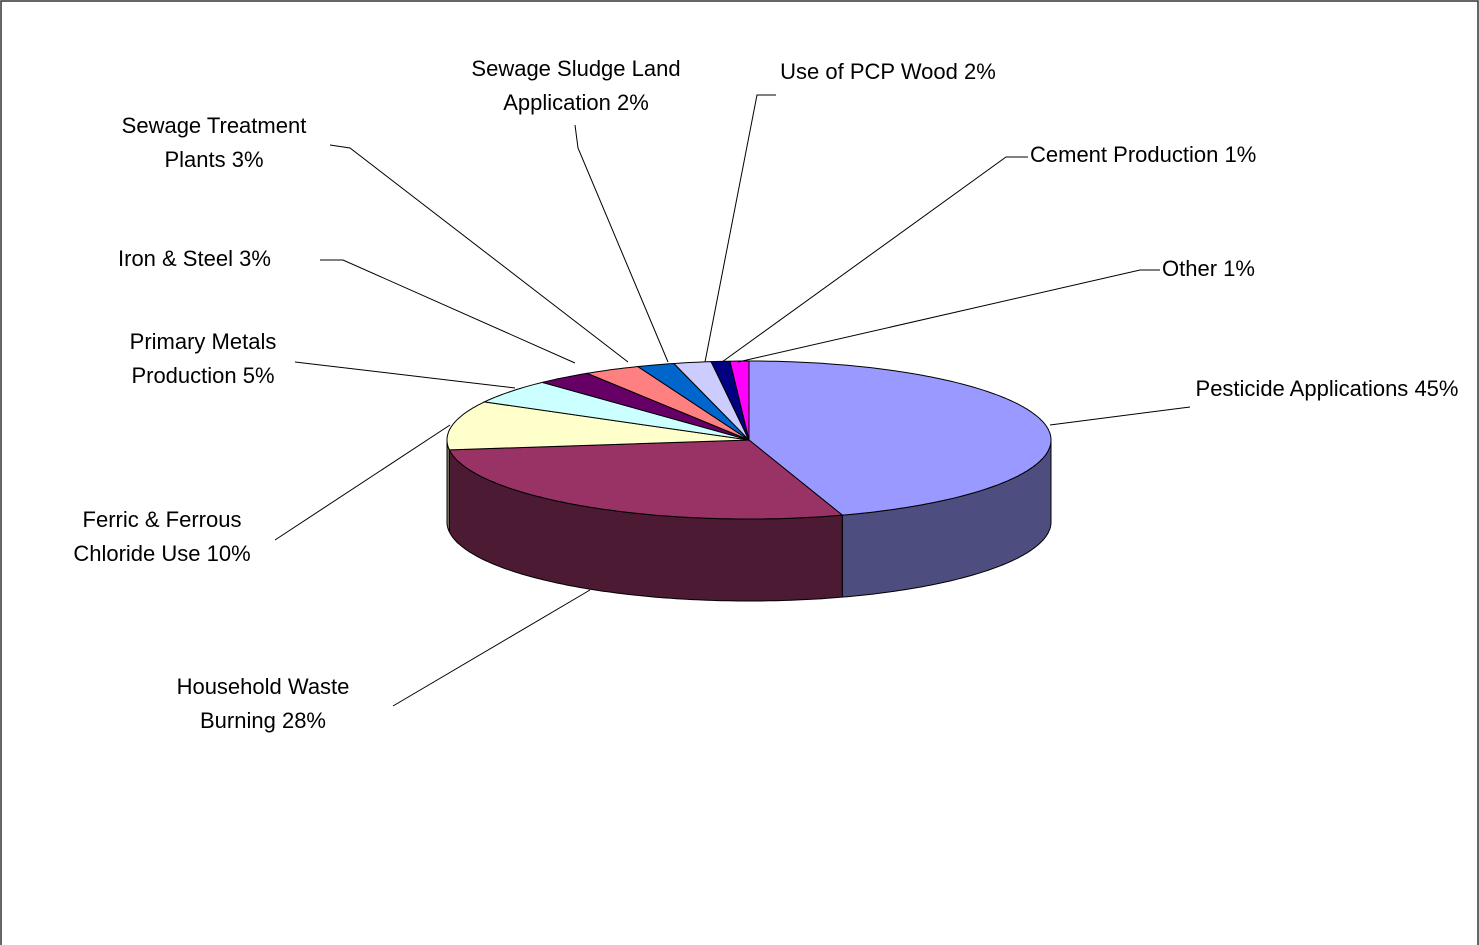 The image size is (1479, 945). I want to click on label-text: Ferric & Ferrous Chloride Use 10%, so click(162, 537).